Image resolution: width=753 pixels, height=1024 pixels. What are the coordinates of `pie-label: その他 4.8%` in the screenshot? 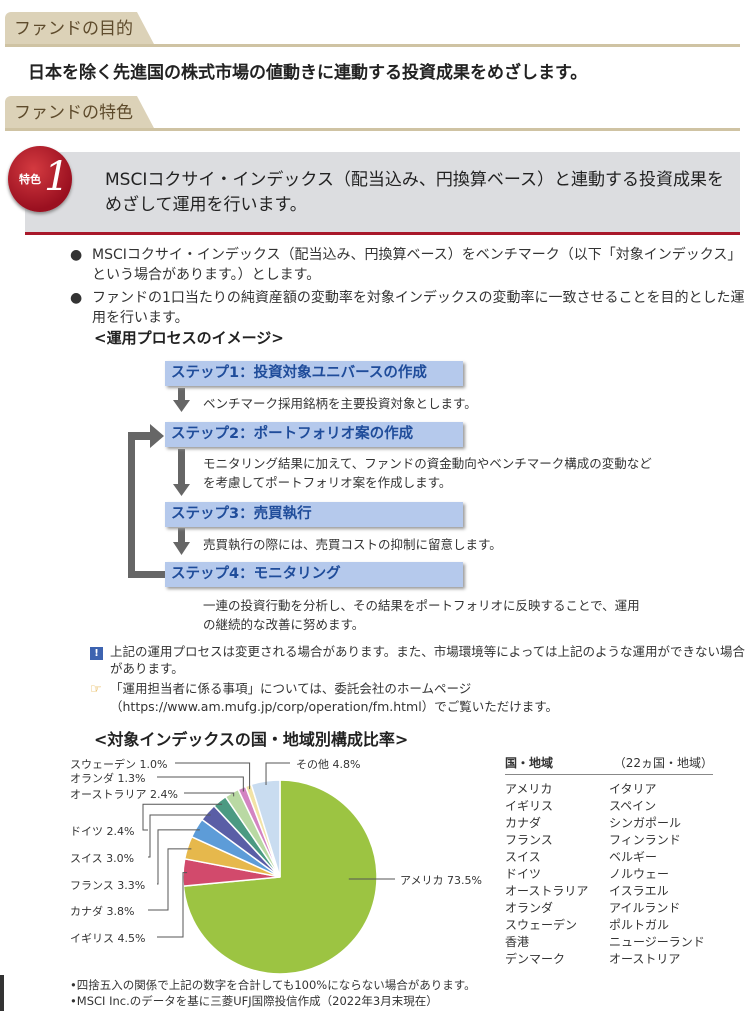 It's located at (328, 764).